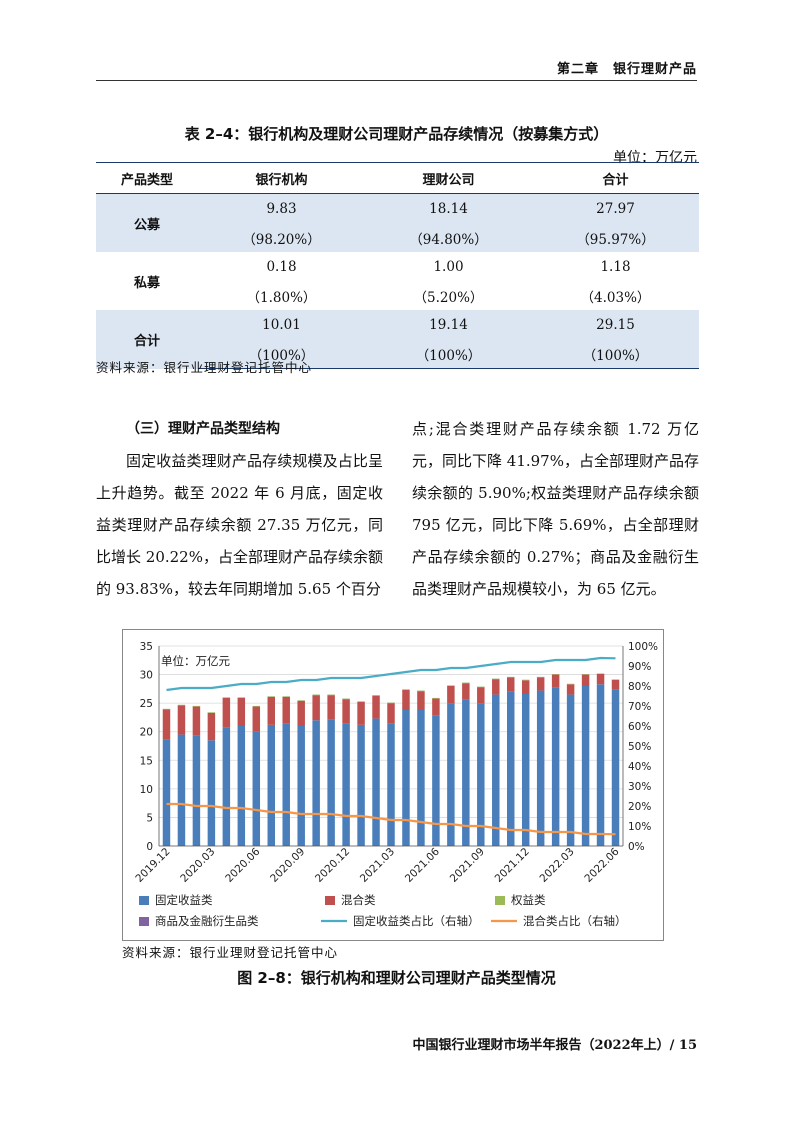 The width and height of the screenshot is (793, 1122). What do you see at coordinates (448, 266) in the screenshot?
I see `cell-value: 1.00` at bounding box center [448, 266].